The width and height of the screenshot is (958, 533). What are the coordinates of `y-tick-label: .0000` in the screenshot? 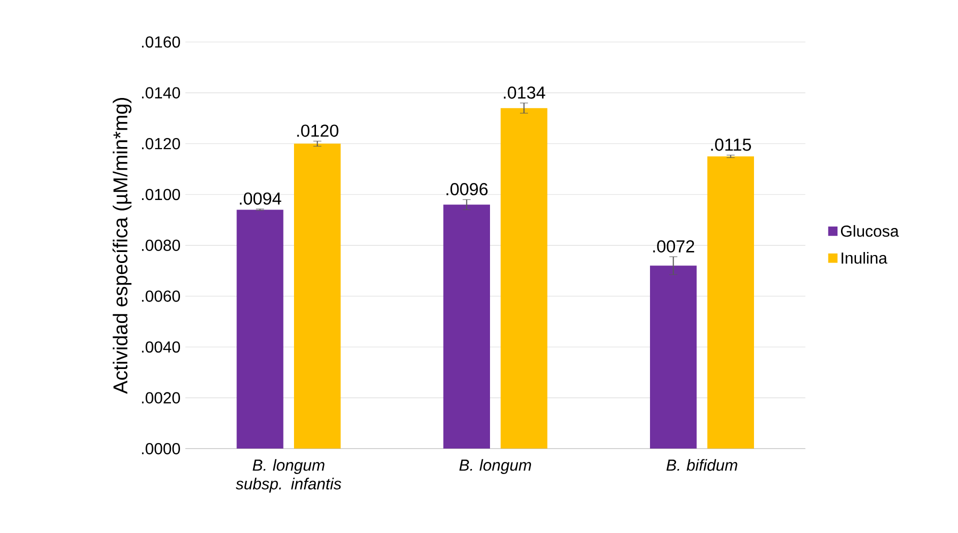 It's located at (161, 448).